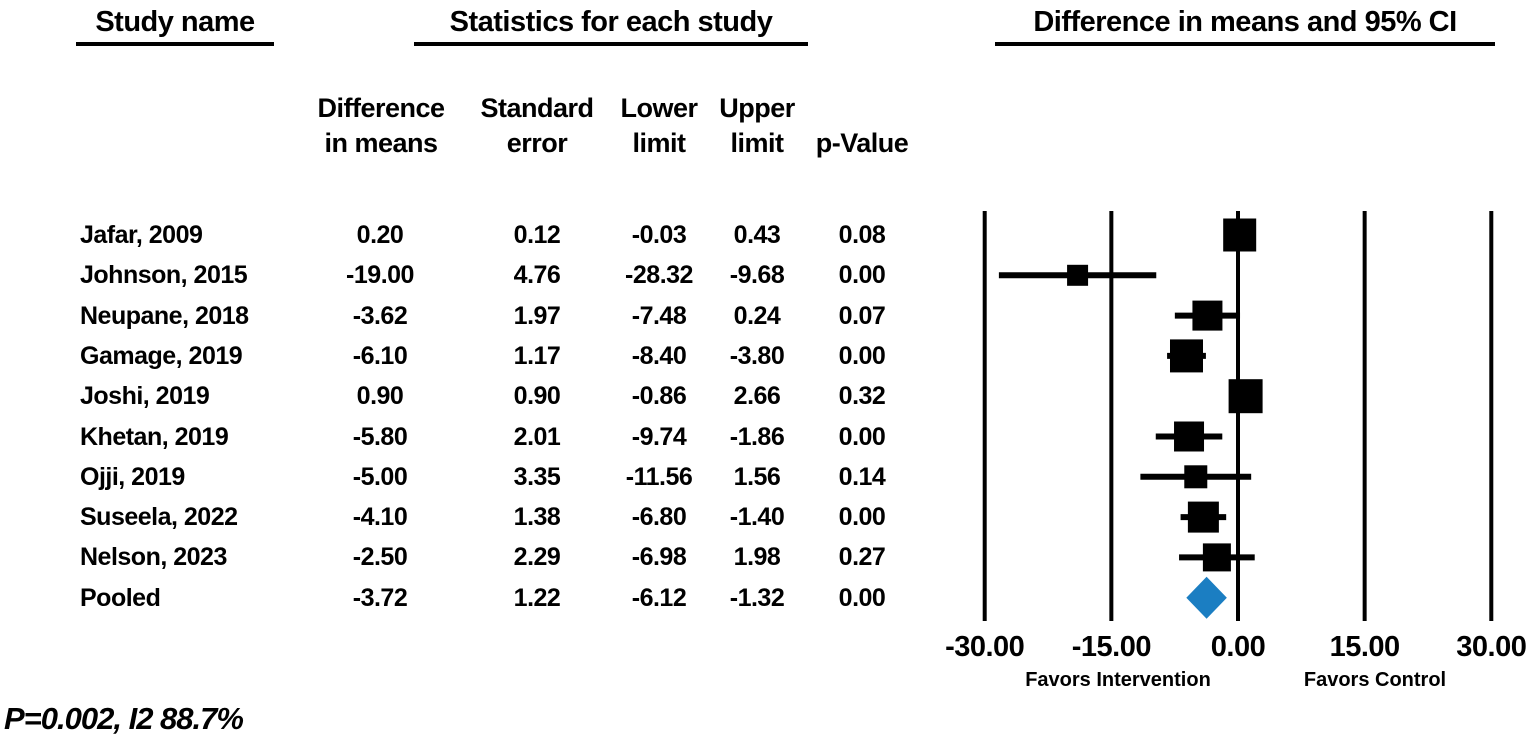 This screenshot has width=1535, height=750. I want to click on stats-col-header-limit: Upper limit, so click(757, 126).